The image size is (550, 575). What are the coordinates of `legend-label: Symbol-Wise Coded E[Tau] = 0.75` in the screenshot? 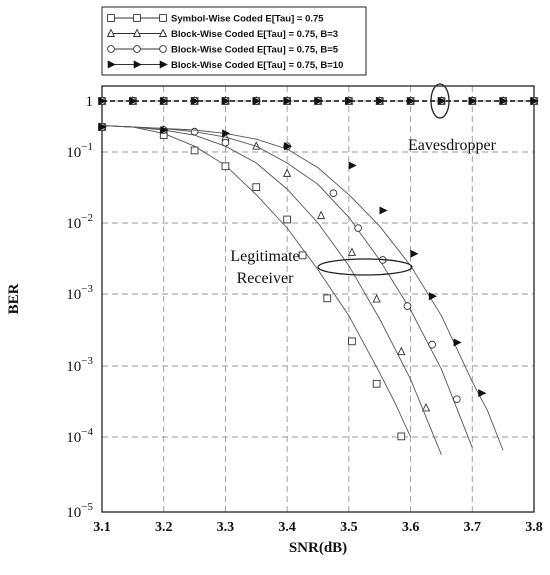 It's located at (247, 19).